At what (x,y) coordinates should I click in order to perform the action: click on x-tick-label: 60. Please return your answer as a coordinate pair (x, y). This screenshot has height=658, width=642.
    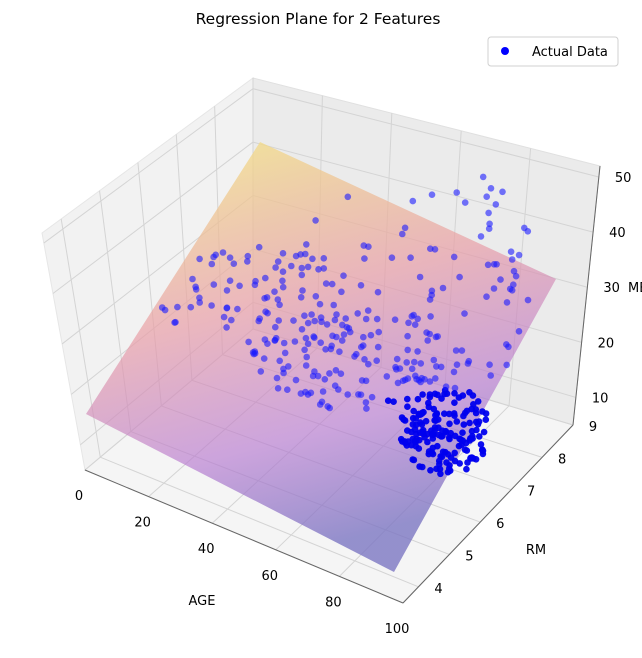
    Looking at the image, I should click on (270, 576).